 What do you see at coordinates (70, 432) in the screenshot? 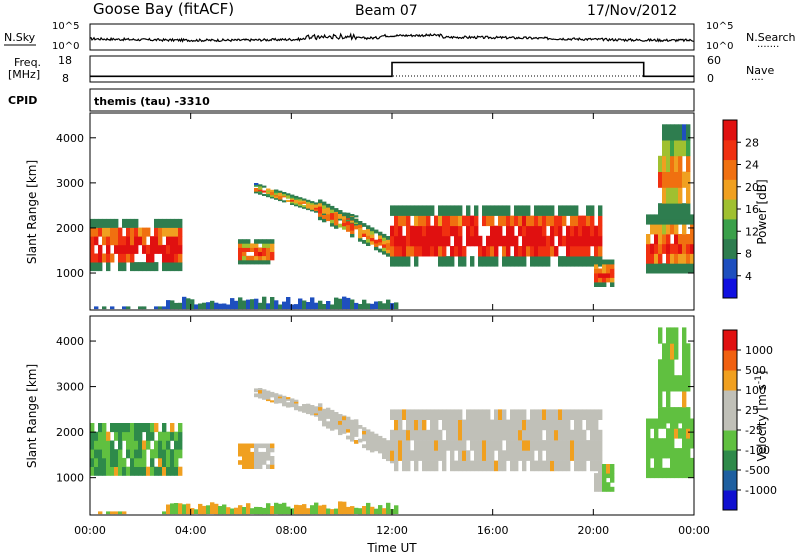
I see `y-tick-label: 2000` at bounding box center [70, 432].